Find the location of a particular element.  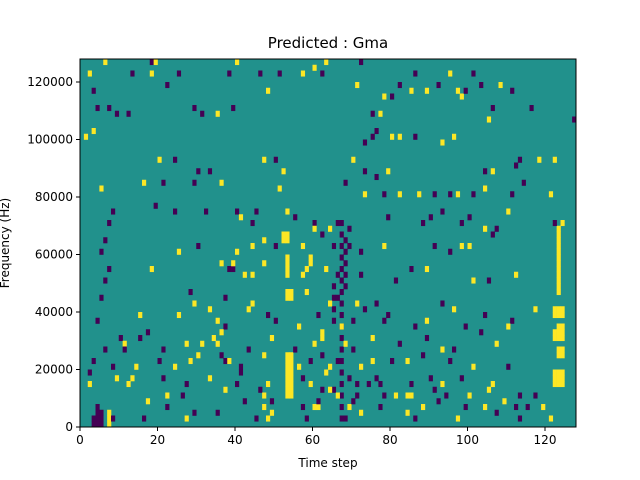

x-tick-label: 120 is located at coordinates (545, 440).